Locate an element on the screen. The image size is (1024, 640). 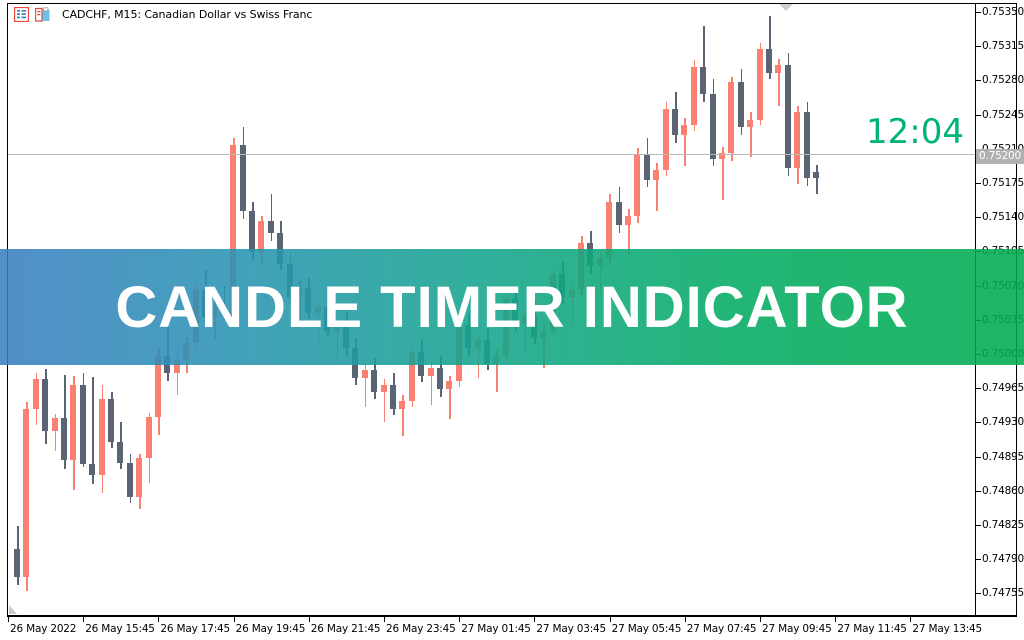
time-tick-label: 27 May 13:45 is located at coordinates (947, 629).